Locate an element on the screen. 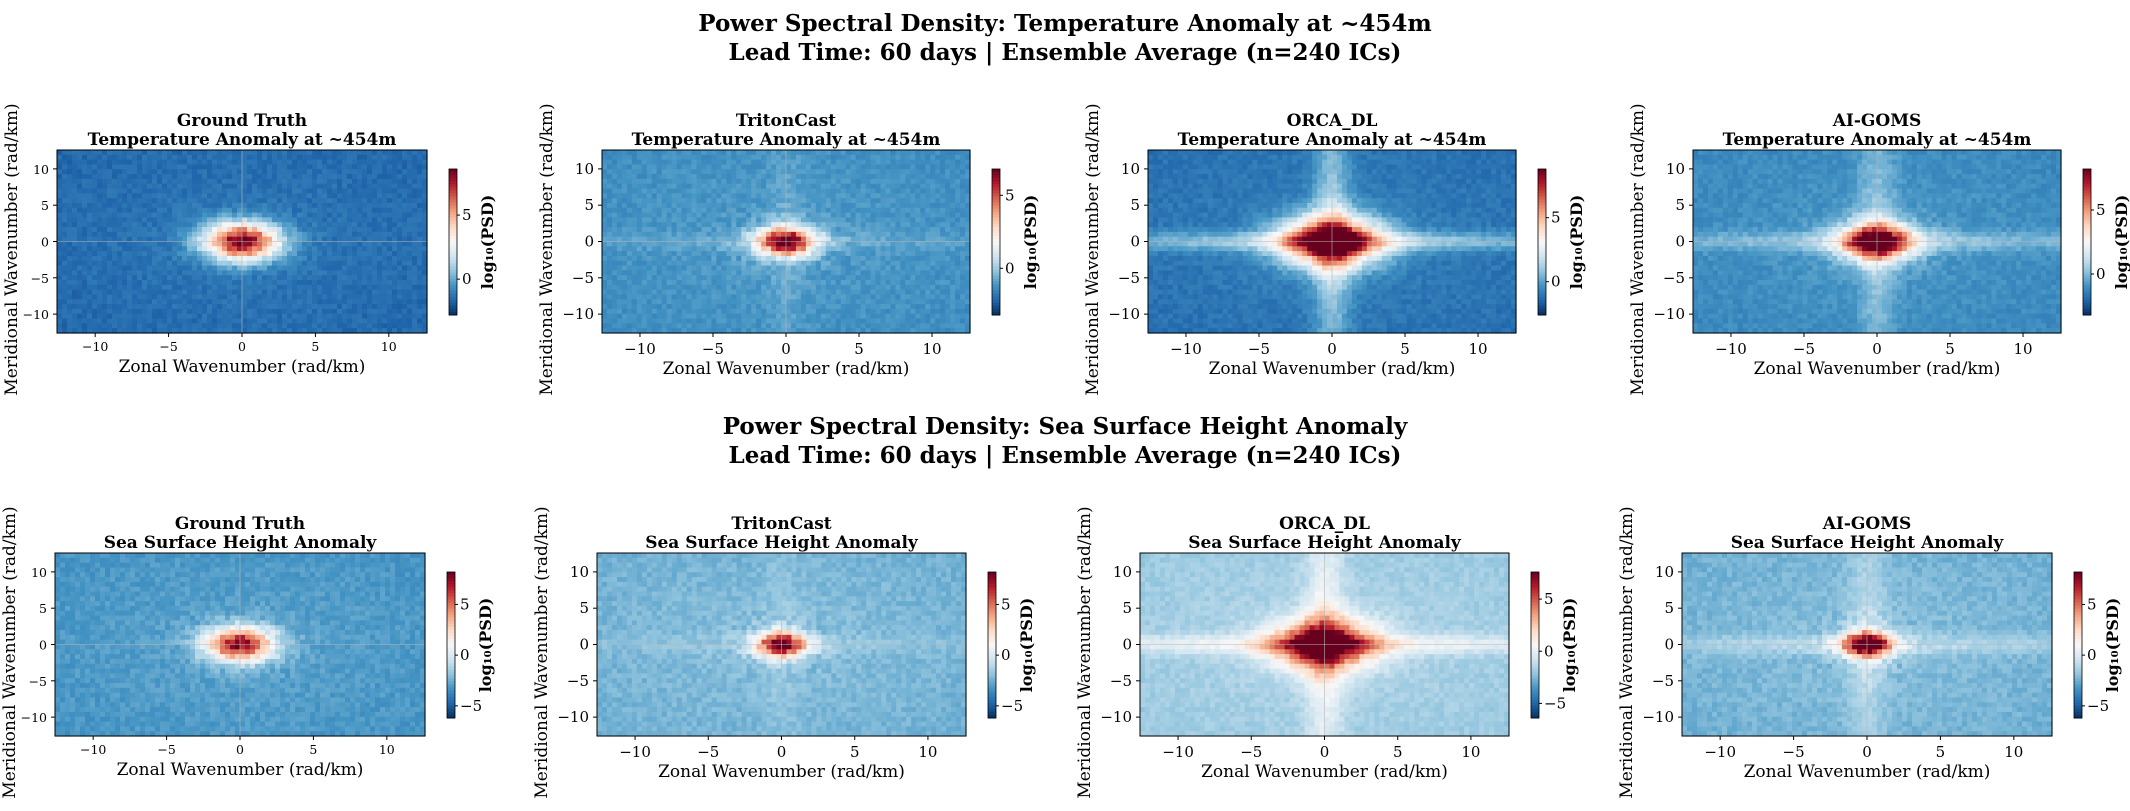 The width and height of the screenshot is (2130, 811). panel-title-model: Ground Truth is located at coordinates (240, 524).